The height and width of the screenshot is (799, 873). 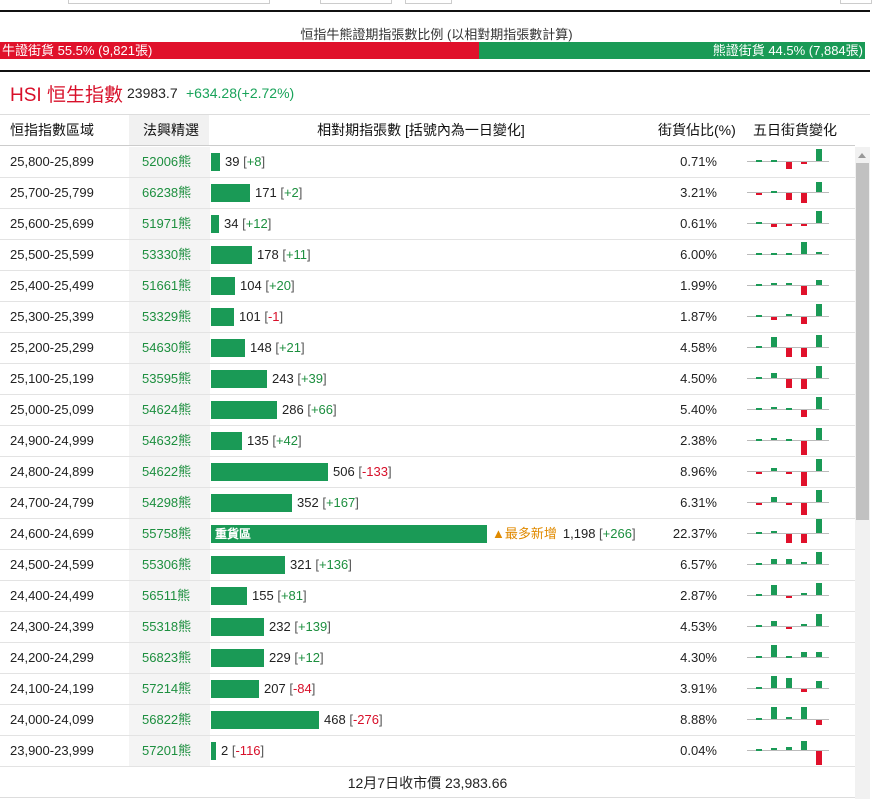 What do you see at coordinates (167, 254) in the screenshot?
I see `warrant-code-link: 53330熊` at bounding box center [167, 254].